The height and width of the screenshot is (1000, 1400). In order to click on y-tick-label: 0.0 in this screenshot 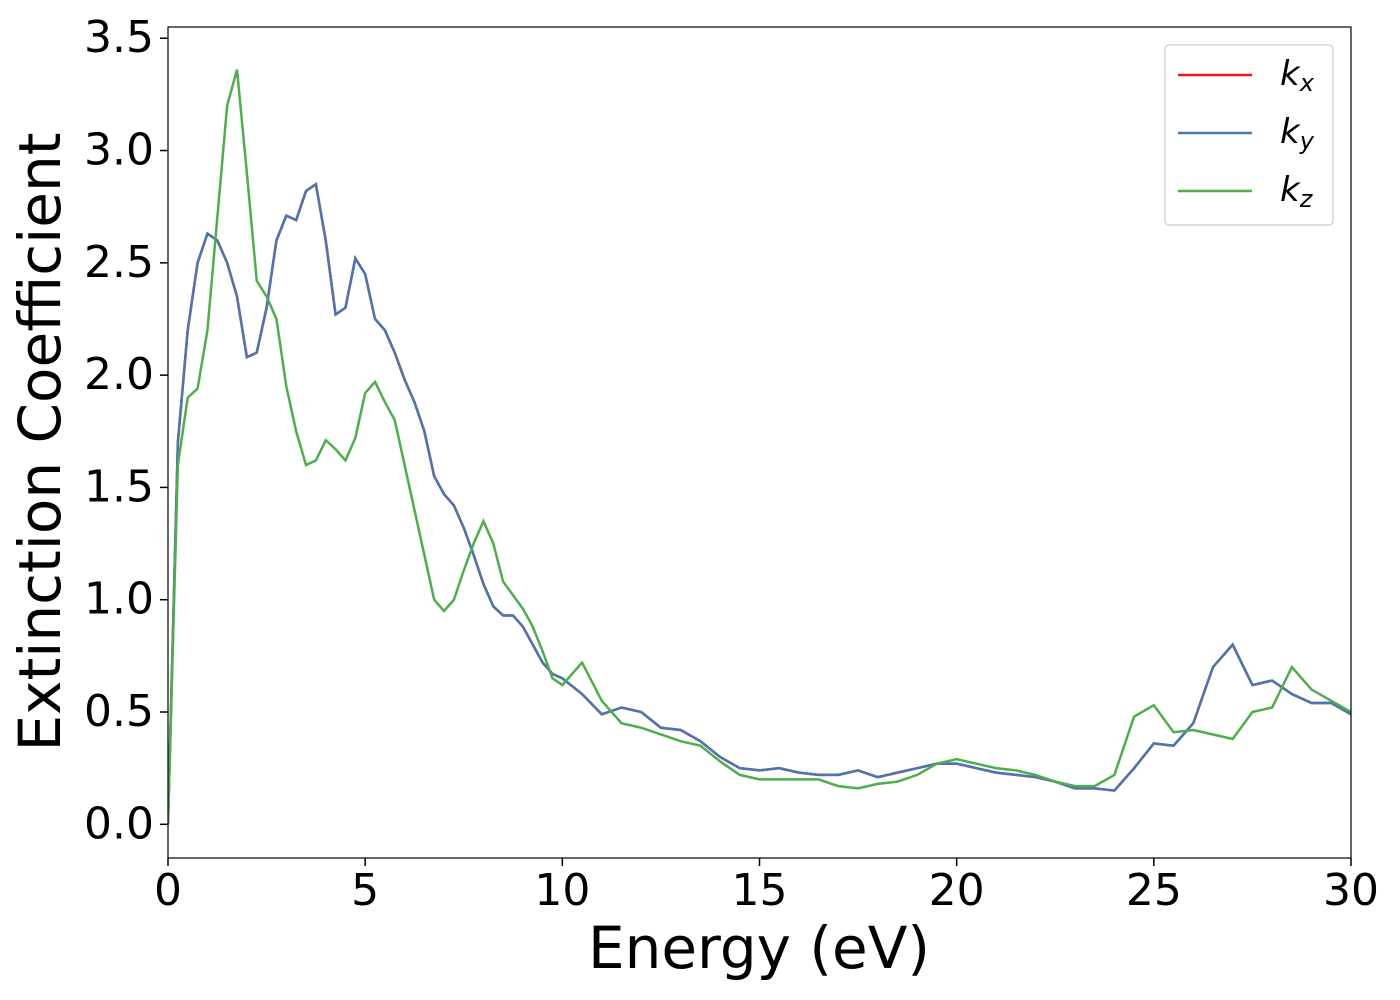, I will do `click(119, 823)`.